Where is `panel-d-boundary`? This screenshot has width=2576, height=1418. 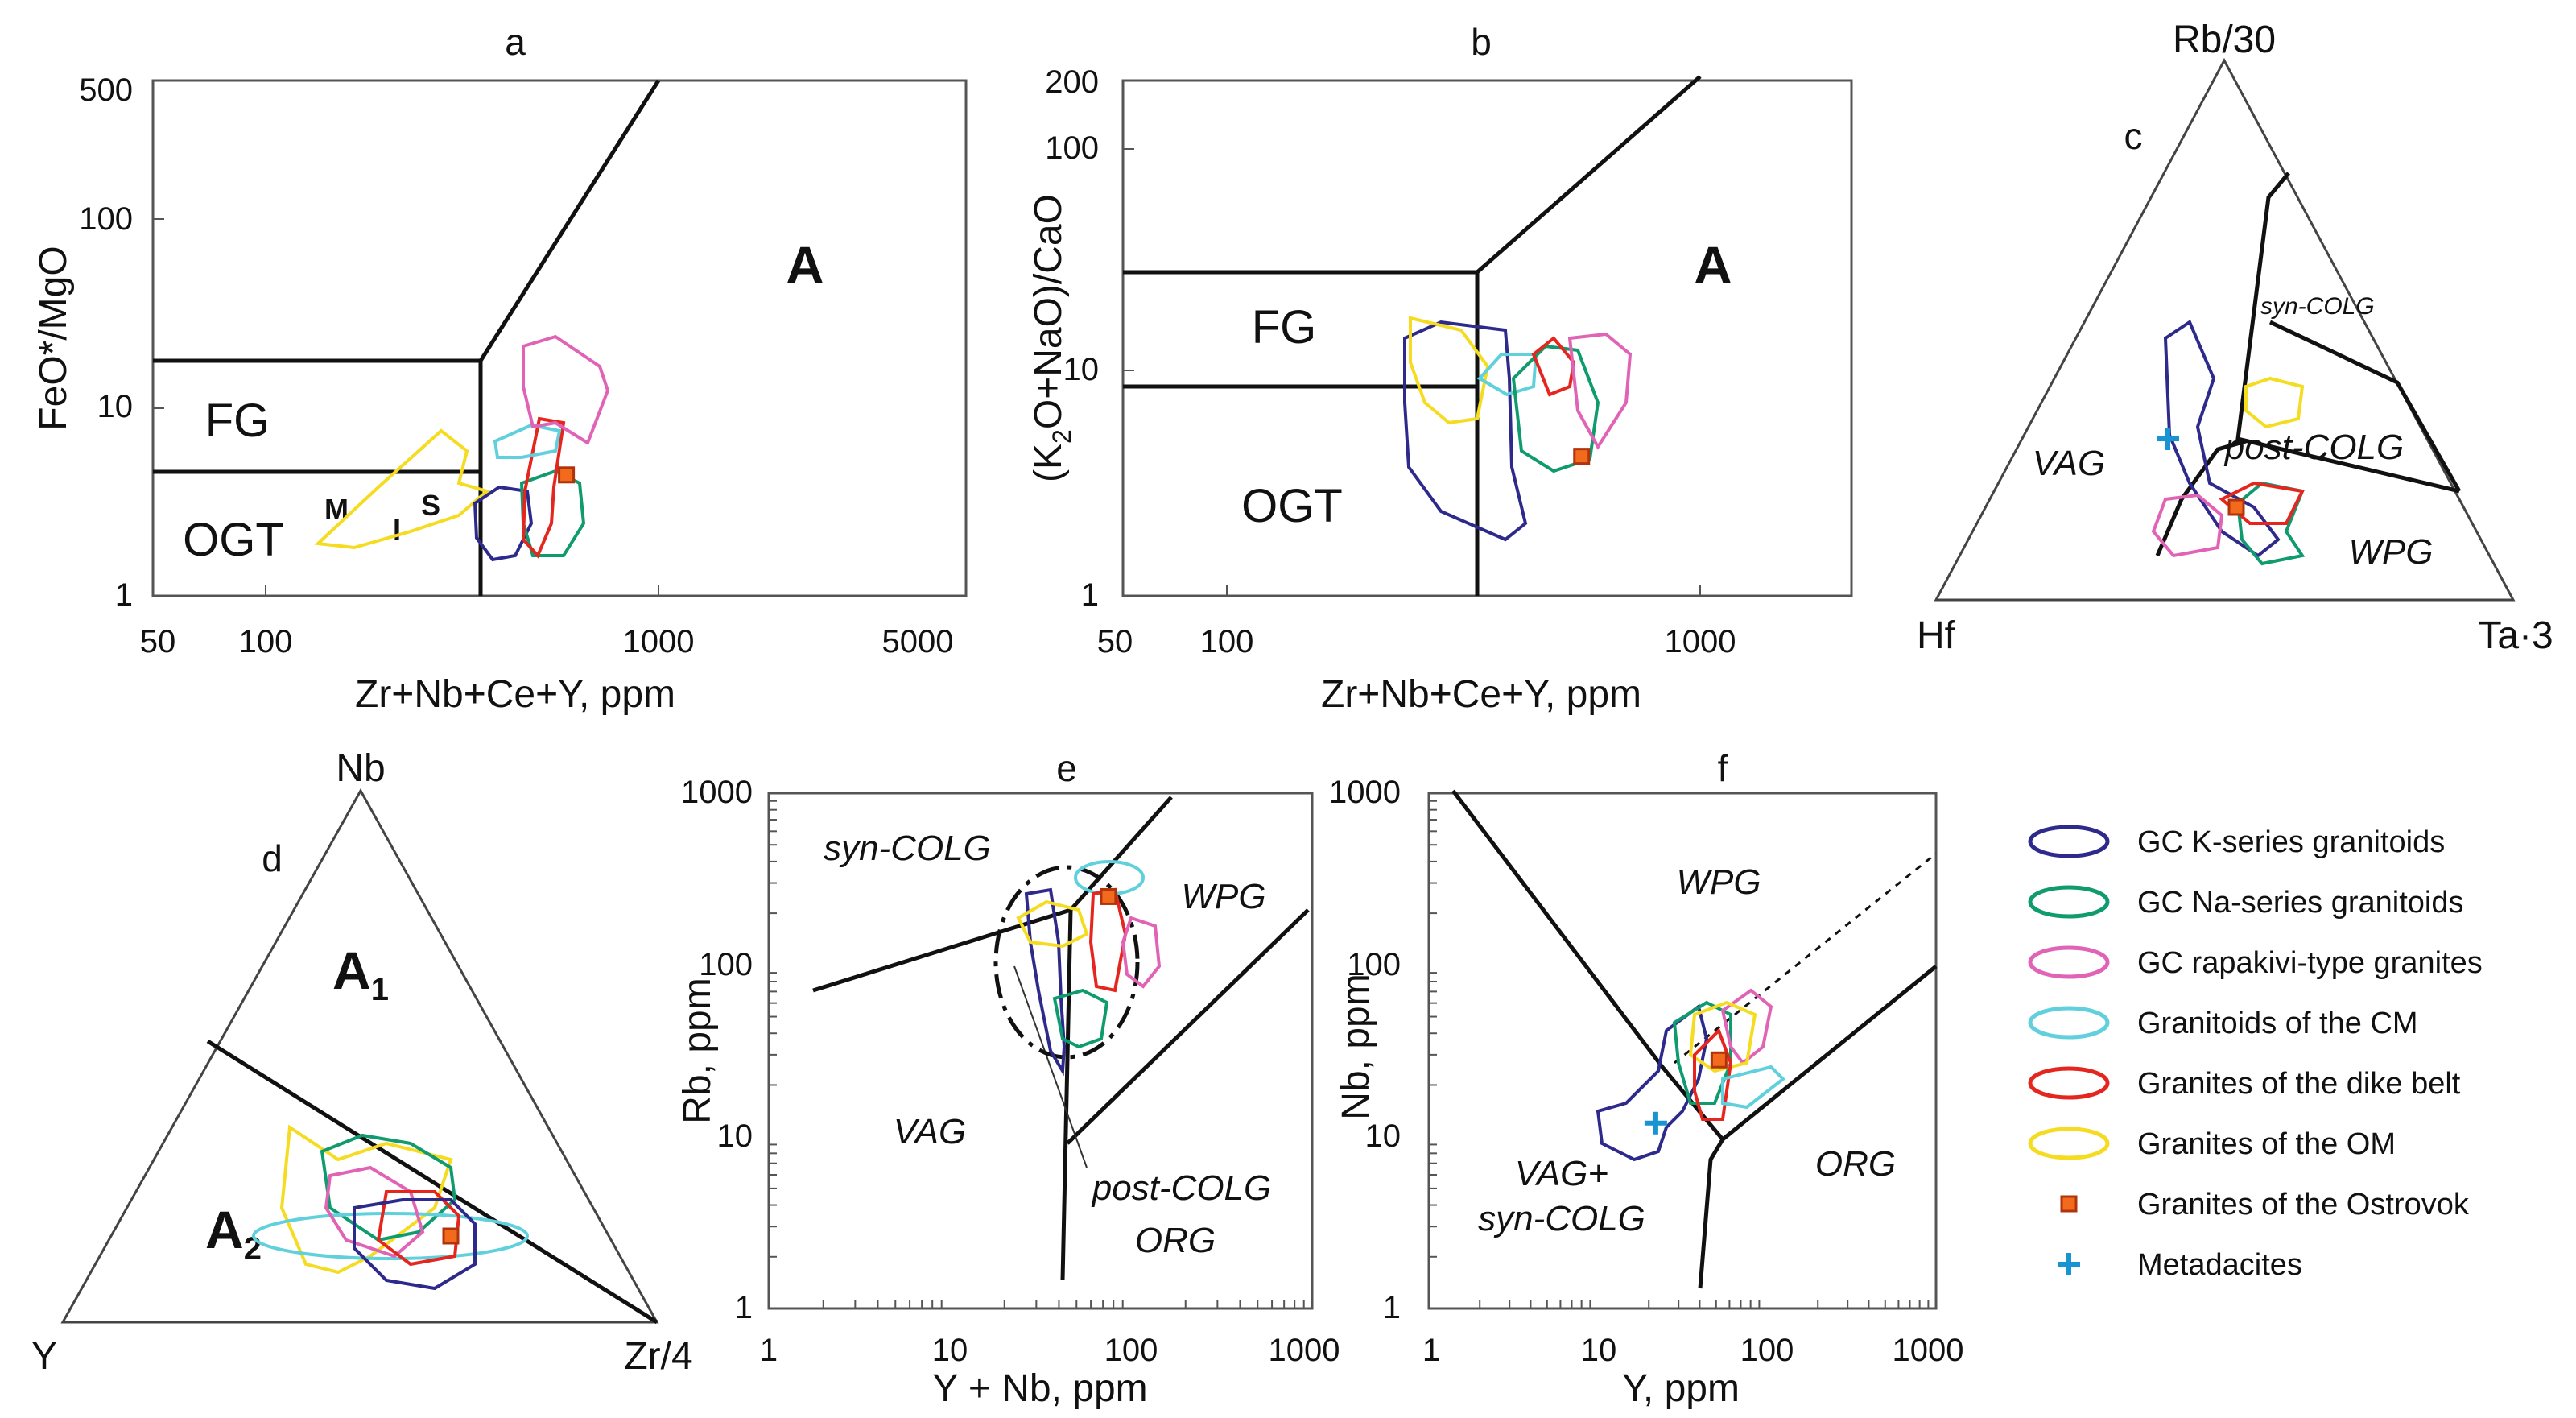 panel-d-boundary is located at coordinates (432, 1182).